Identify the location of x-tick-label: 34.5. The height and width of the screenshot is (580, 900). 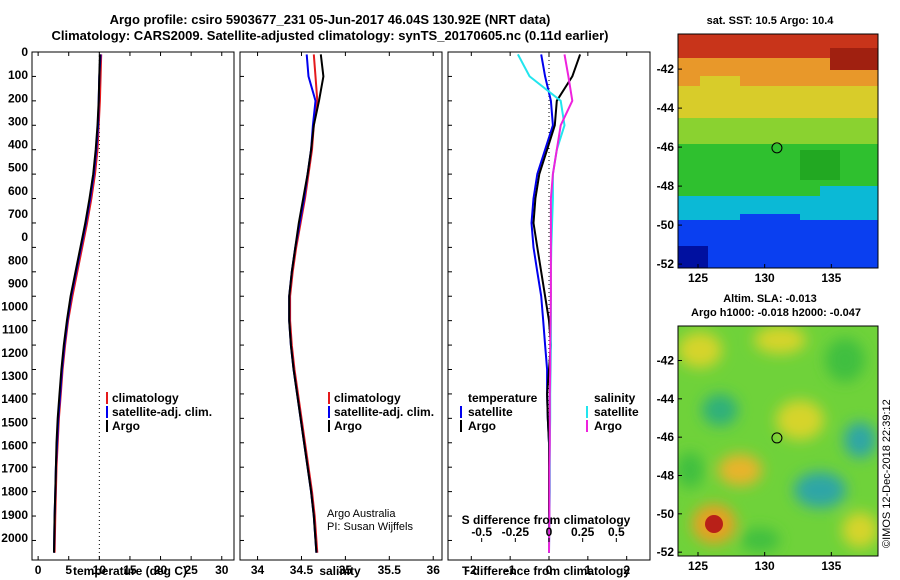
(302, 570).